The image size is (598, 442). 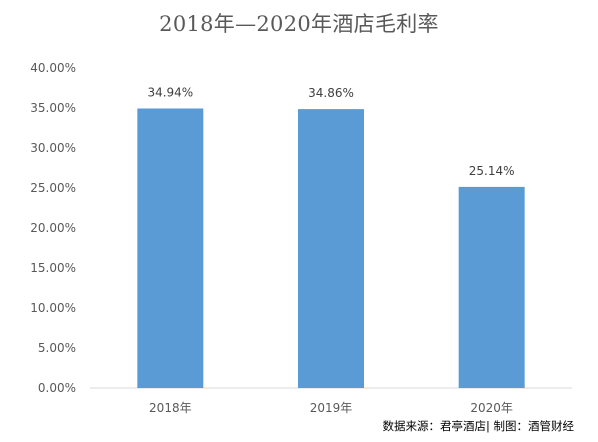 What do you see at coordinates (53, 228) in the screenshot?
I see `y-tick-label: 20.00%` at bounding box center [53, 228].